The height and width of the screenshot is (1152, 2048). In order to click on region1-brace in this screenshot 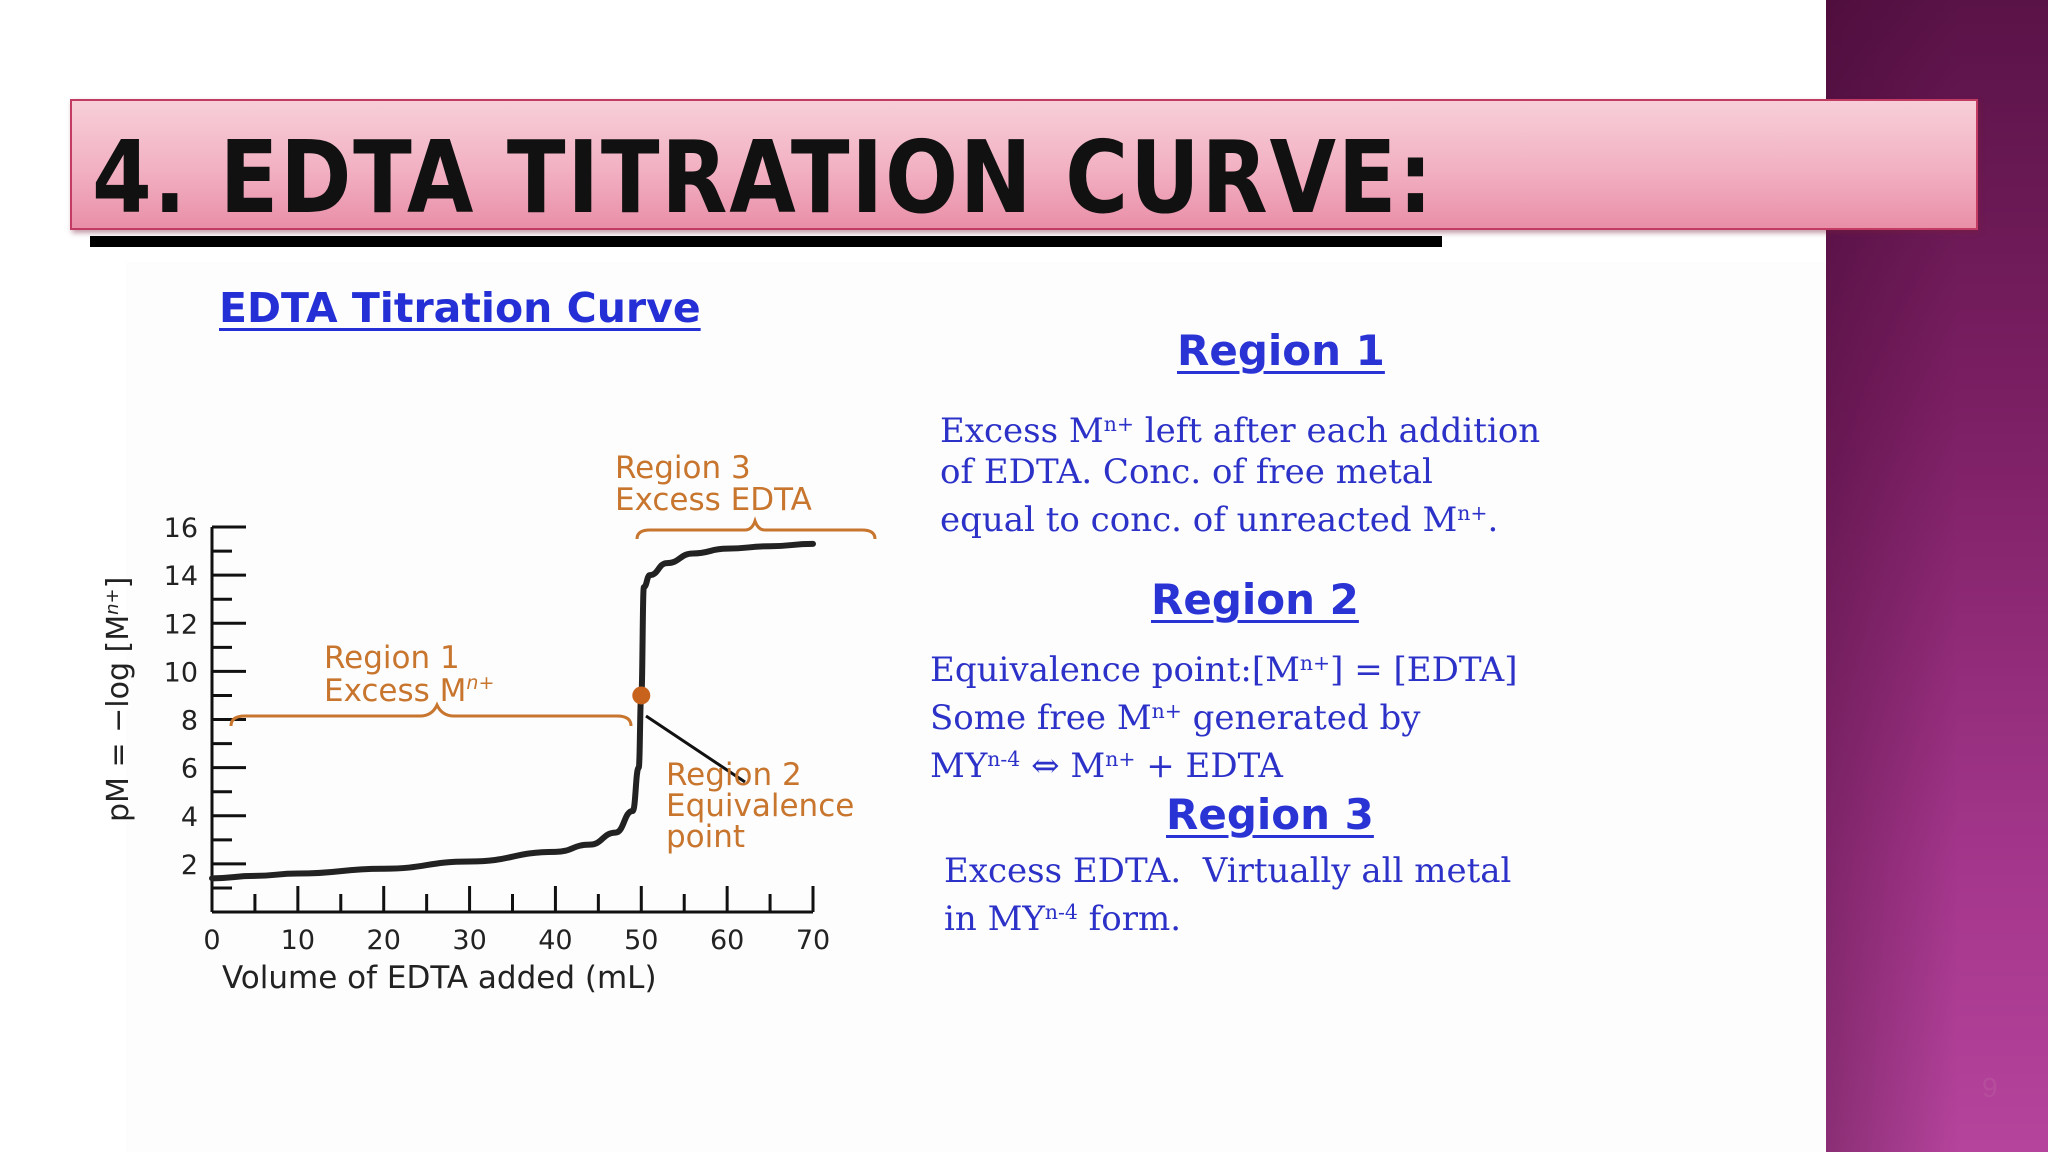, I will do `click(431, 714)`.